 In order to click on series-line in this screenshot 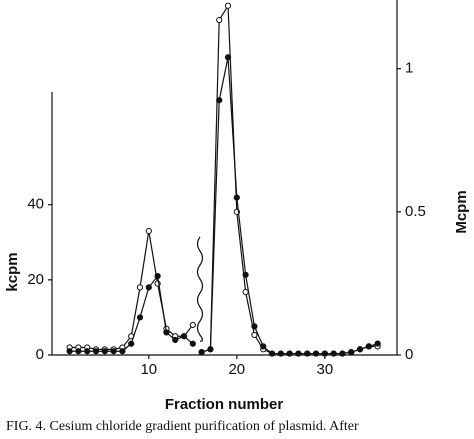, I will do `click(131, 290)`.